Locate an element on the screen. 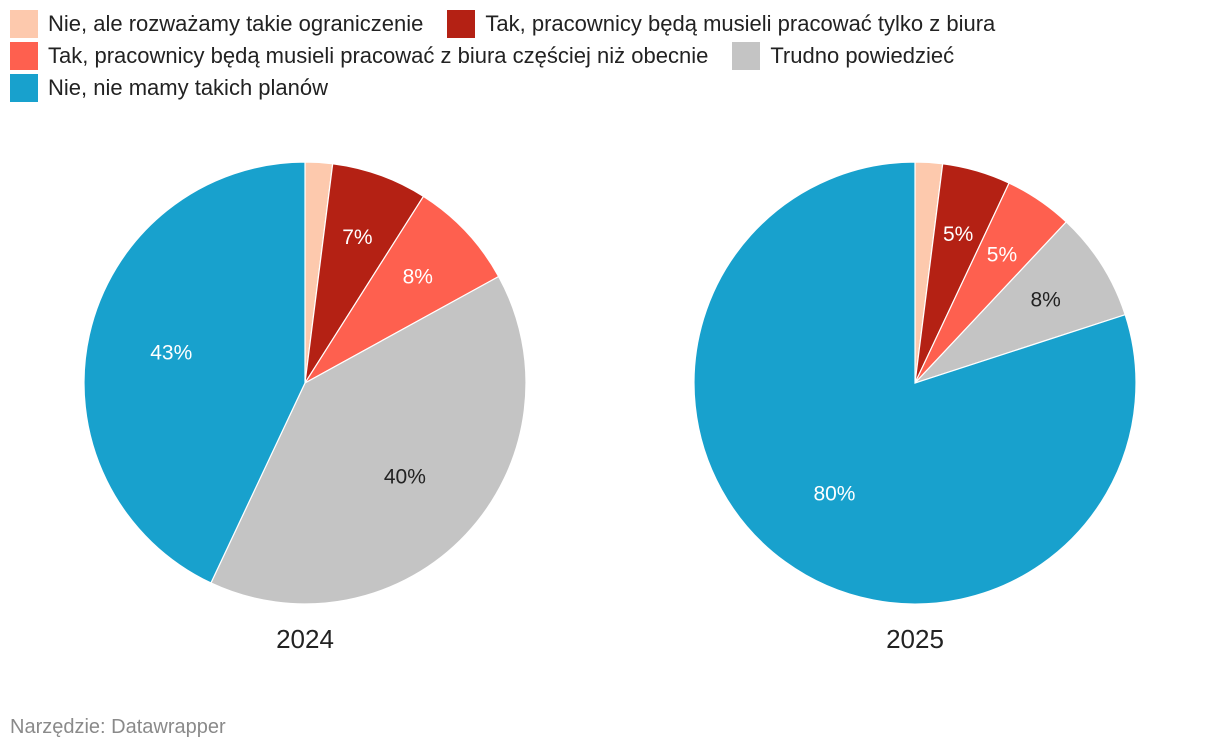  pie-slice-label: 43% is located at coordinates (171, 353).